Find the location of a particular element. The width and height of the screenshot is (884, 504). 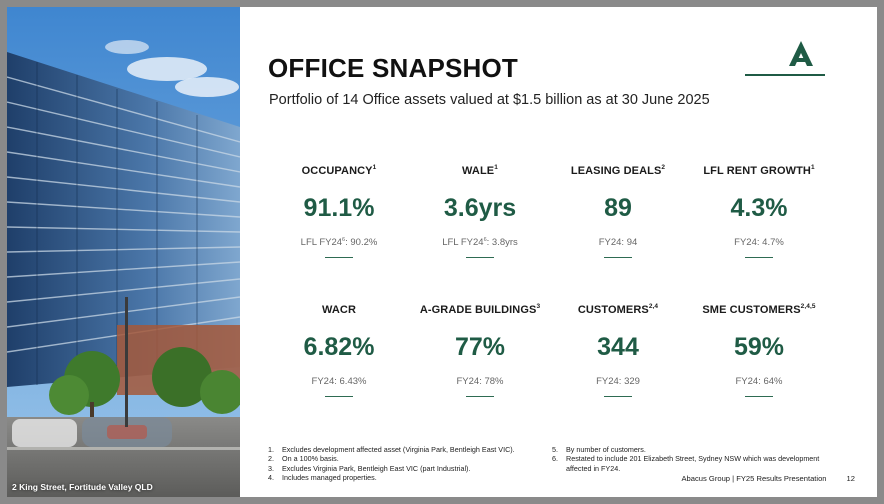

footnote-ref: 2,4,5 is located at coordinates (808, 306).